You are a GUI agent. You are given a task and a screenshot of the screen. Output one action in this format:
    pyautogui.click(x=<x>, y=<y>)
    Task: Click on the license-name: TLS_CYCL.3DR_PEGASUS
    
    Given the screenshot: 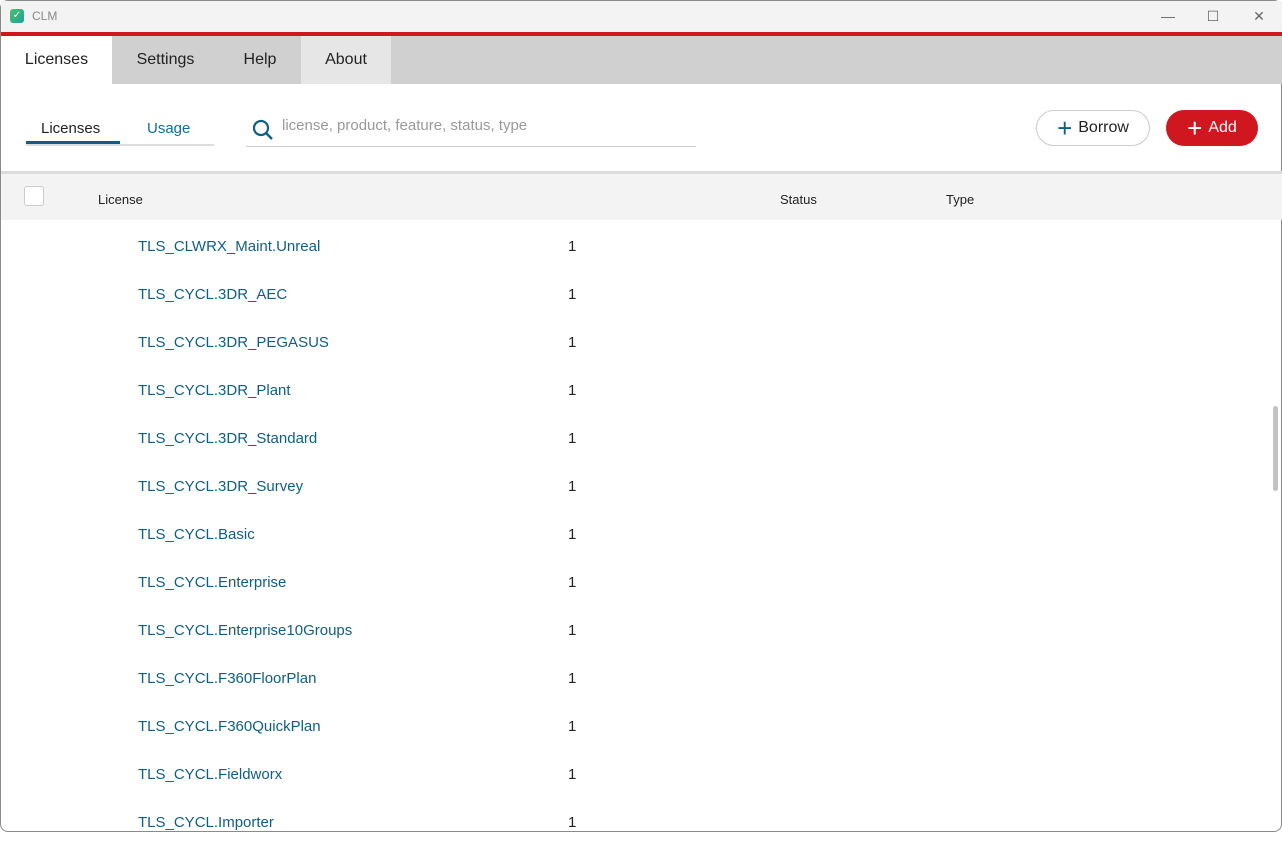 What is the action you would take?
    pyautogui.click(x=233, y=342)
    